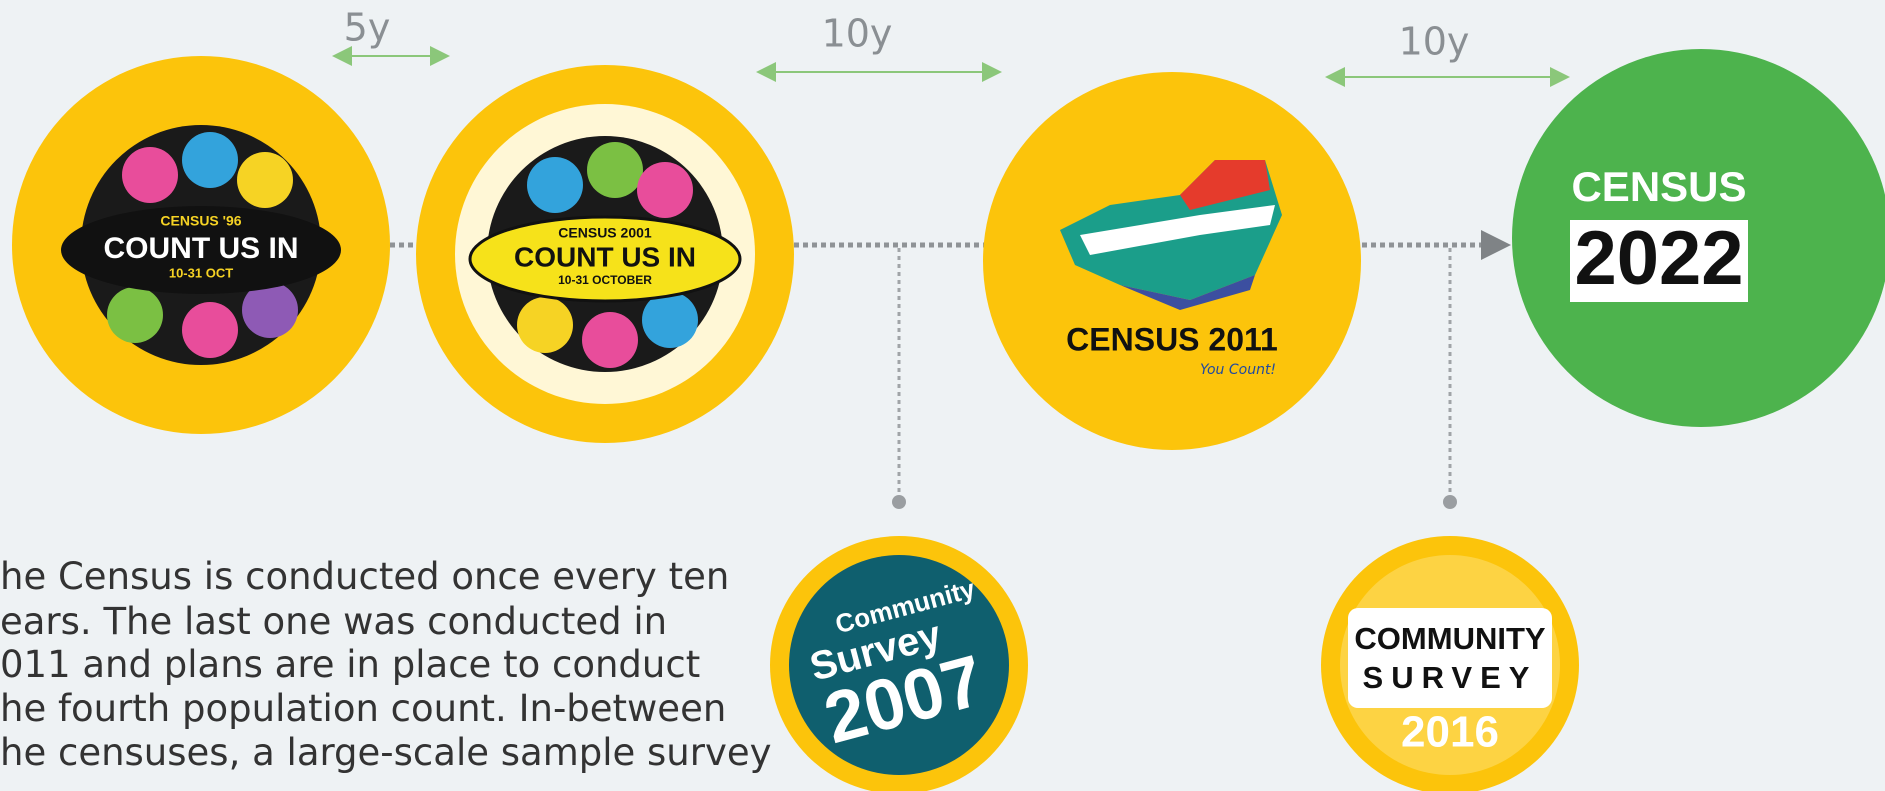 This screenshot has width=1885, height=791. I want to click on logo-text: CENSUS 2011, so click(1172, 339).